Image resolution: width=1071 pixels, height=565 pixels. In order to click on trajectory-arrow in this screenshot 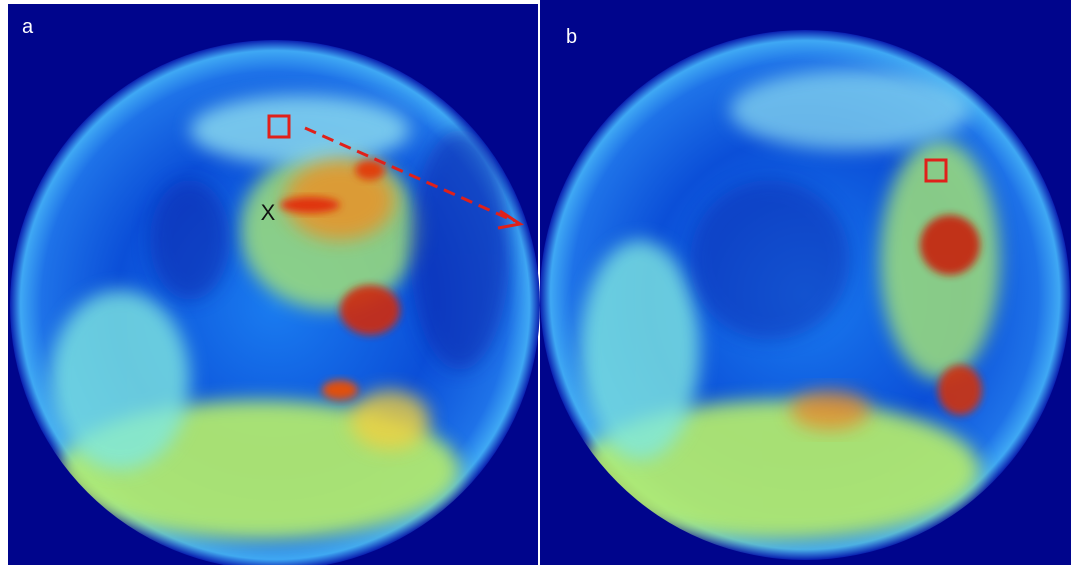, I will do `click(409, 174)`.